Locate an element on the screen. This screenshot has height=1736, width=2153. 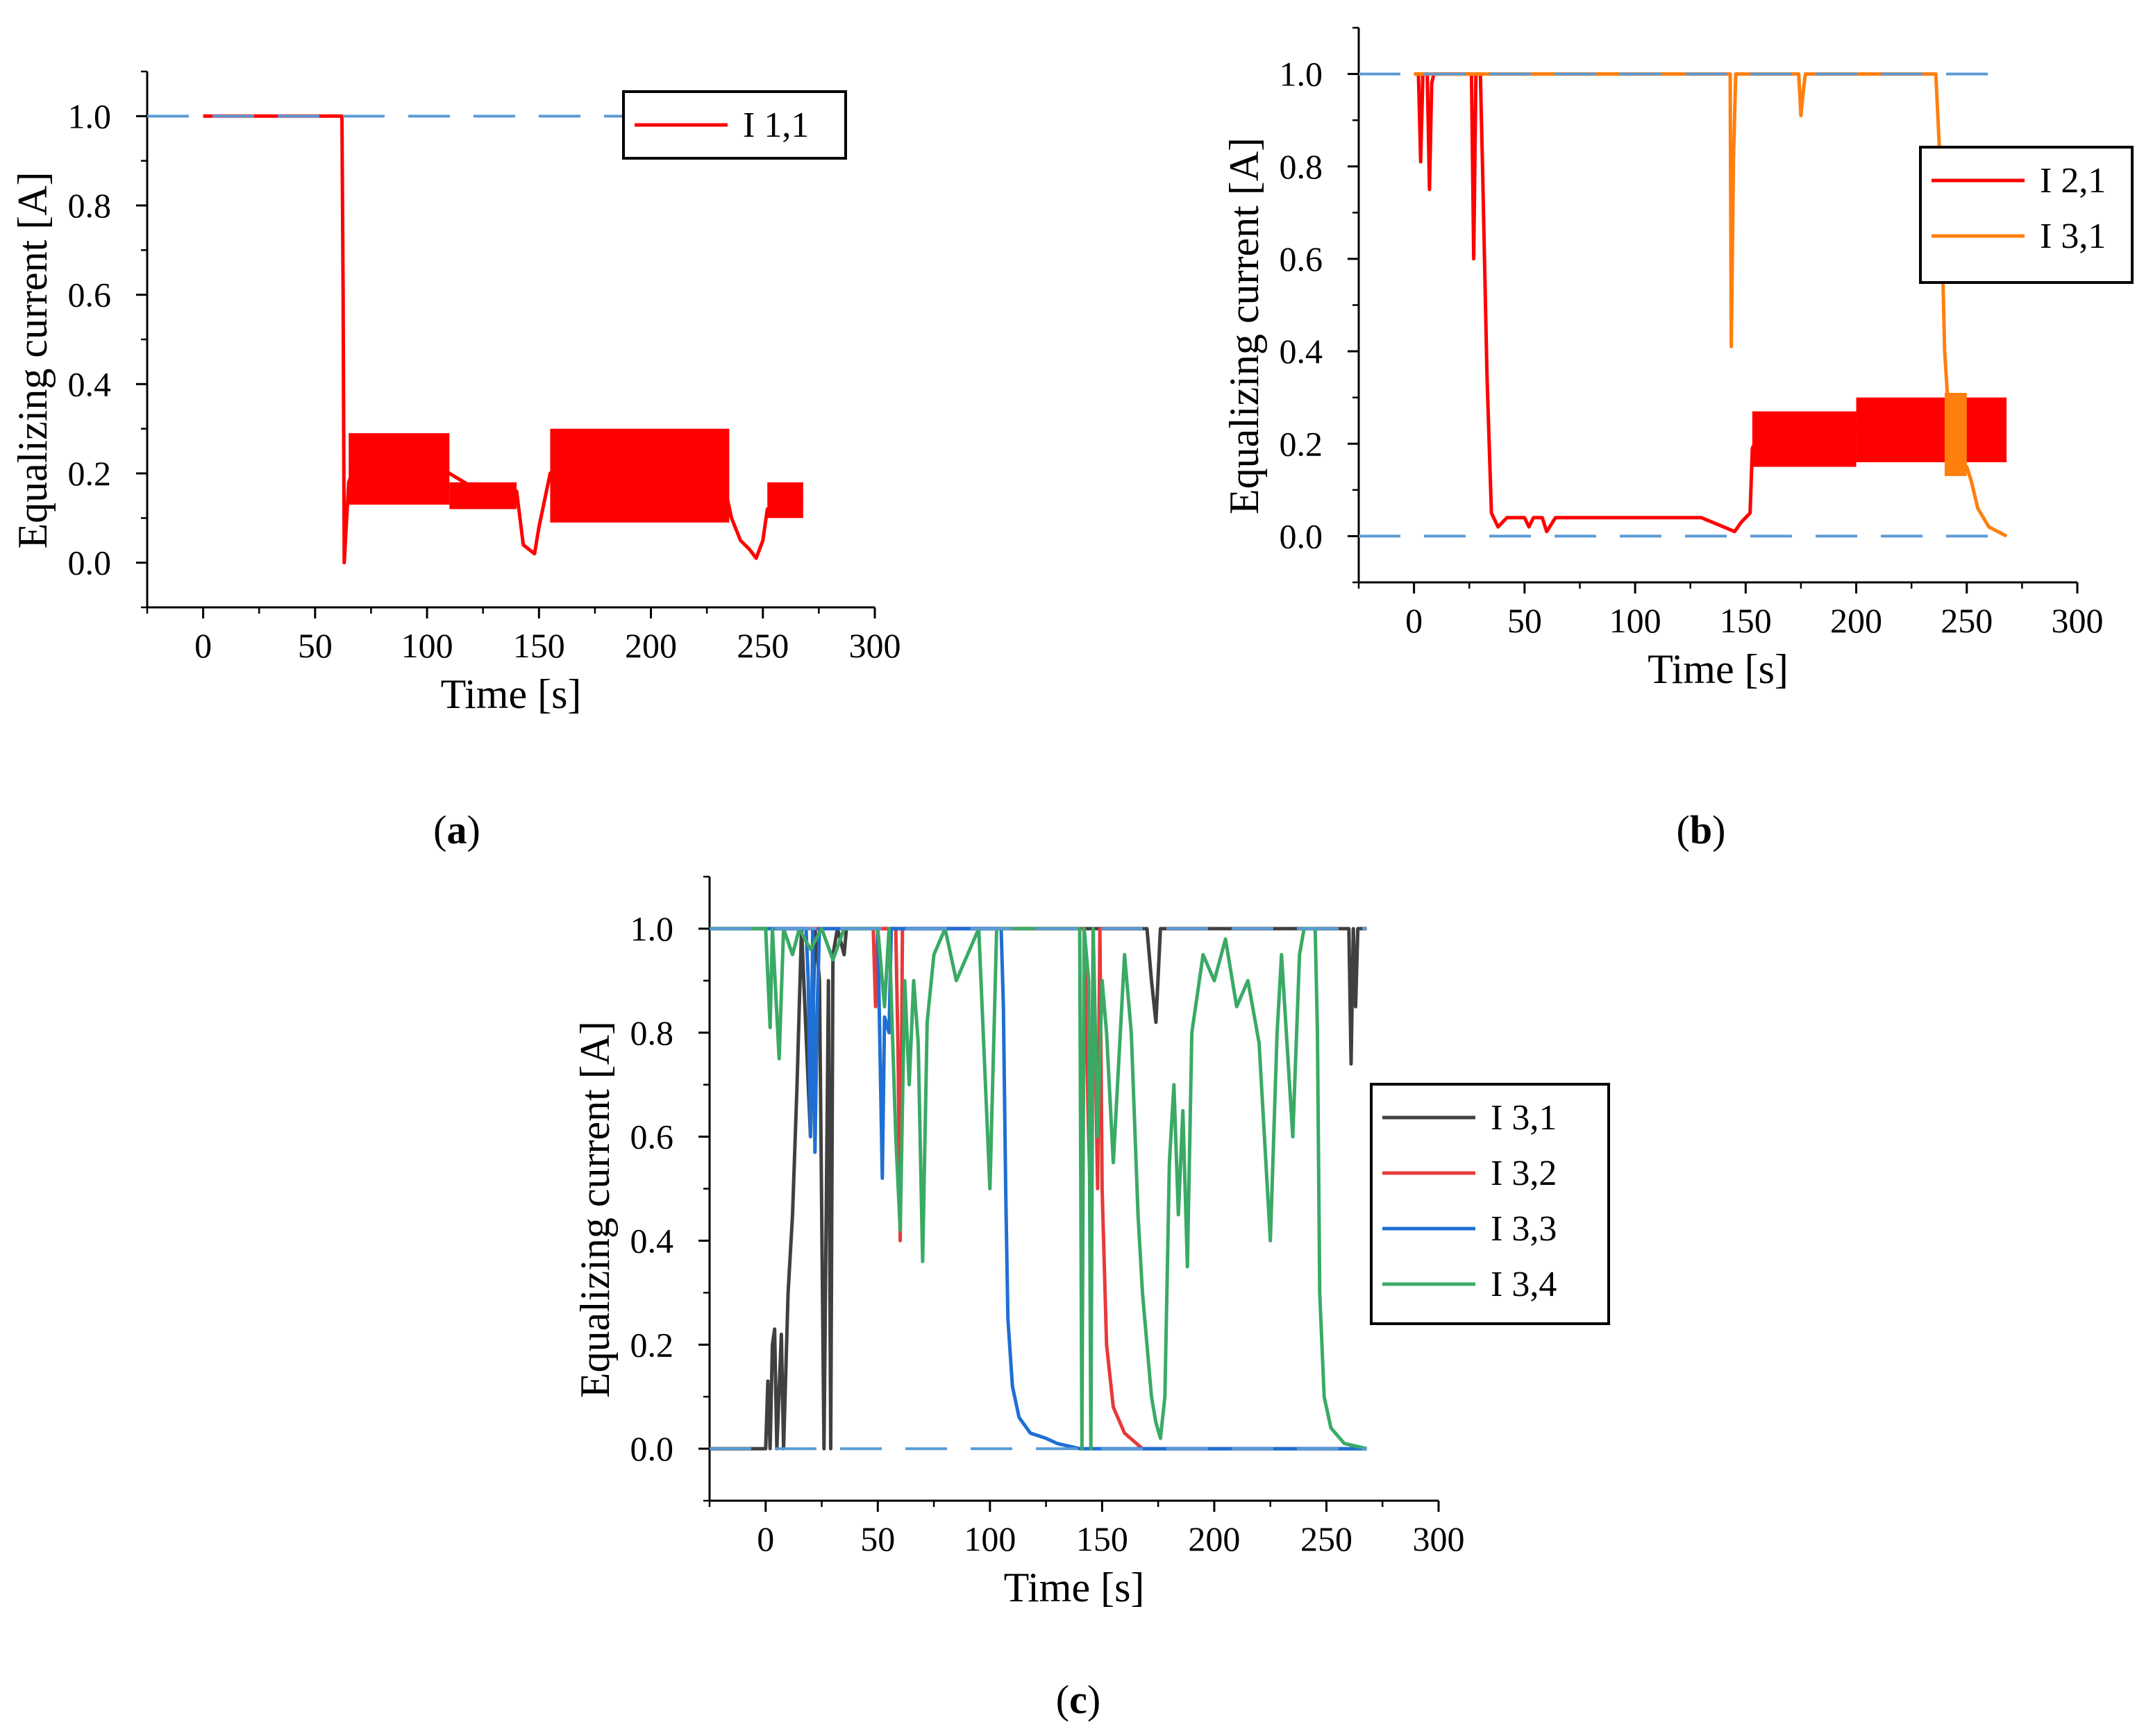
legend: I 2,1 I 3,1 is located at coordinates (2027, 215).